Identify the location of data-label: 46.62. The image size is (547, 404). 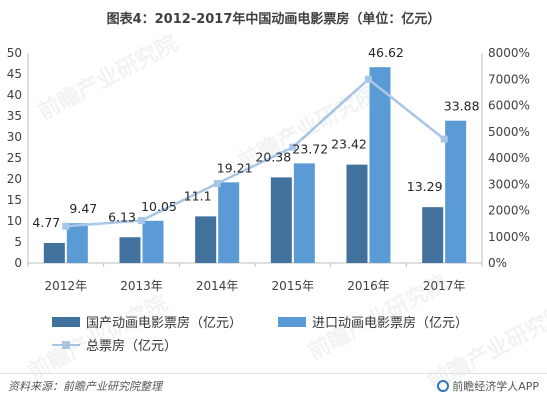
(386, 52).